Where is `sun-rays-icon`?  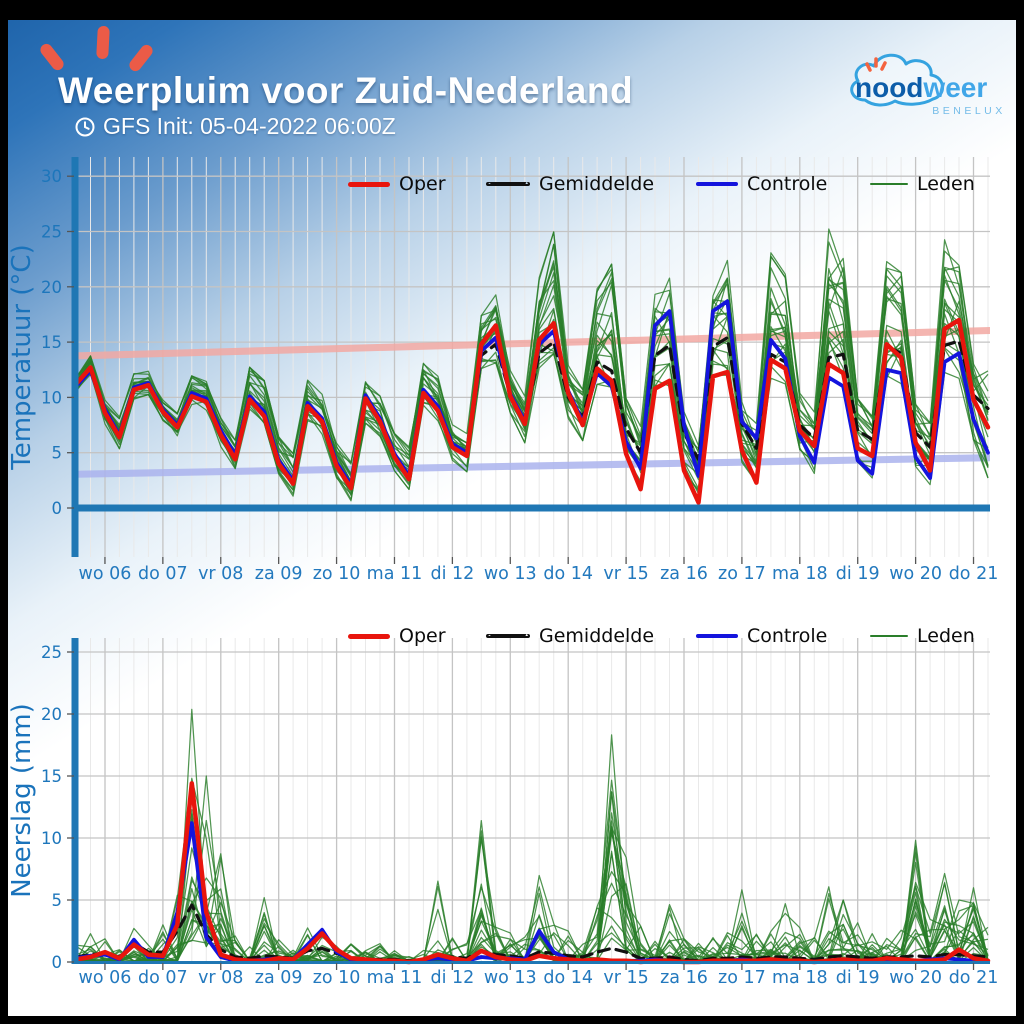
sun-rays-icon is located at coordinates (876, 64).